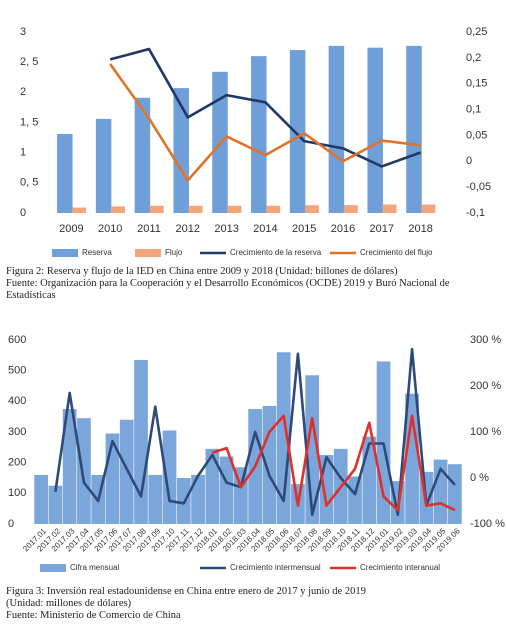 The image size is (506, 631). I want to click on y2-tick-label: 0, so click(469, 161).